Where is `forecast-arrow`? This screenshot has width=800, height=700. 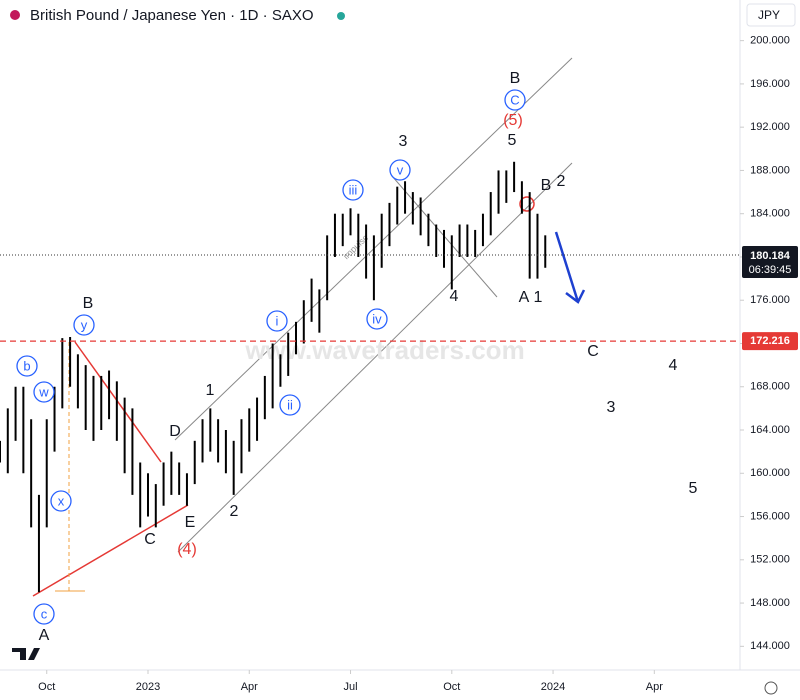 forecast-arrow is located at coordinates (570, 267).